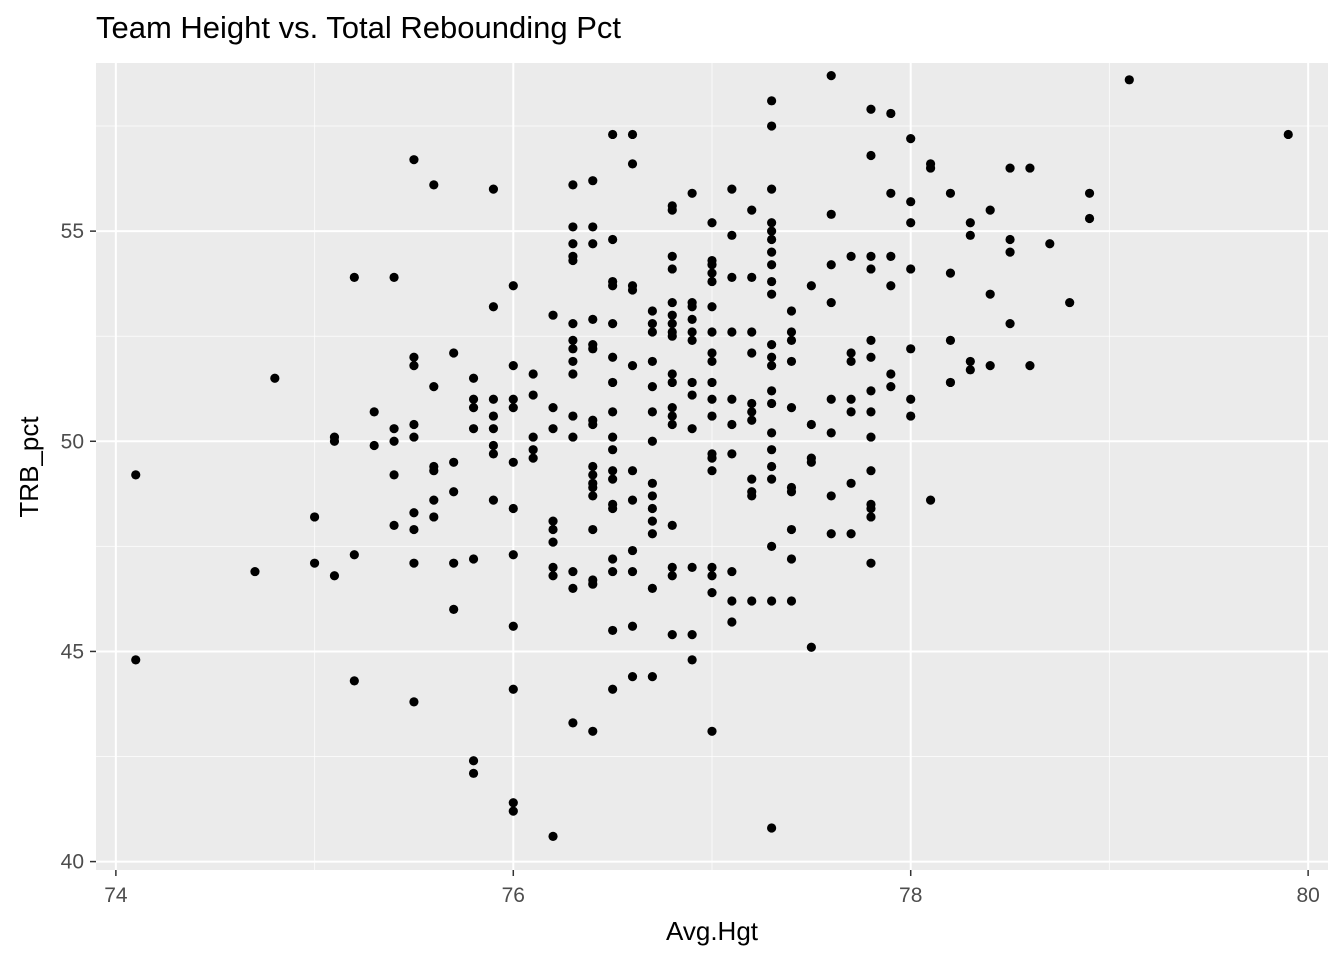  Describe the element at coordinates (72, 862) in the screenshot. I see `y-tick-label: 40` at that location.